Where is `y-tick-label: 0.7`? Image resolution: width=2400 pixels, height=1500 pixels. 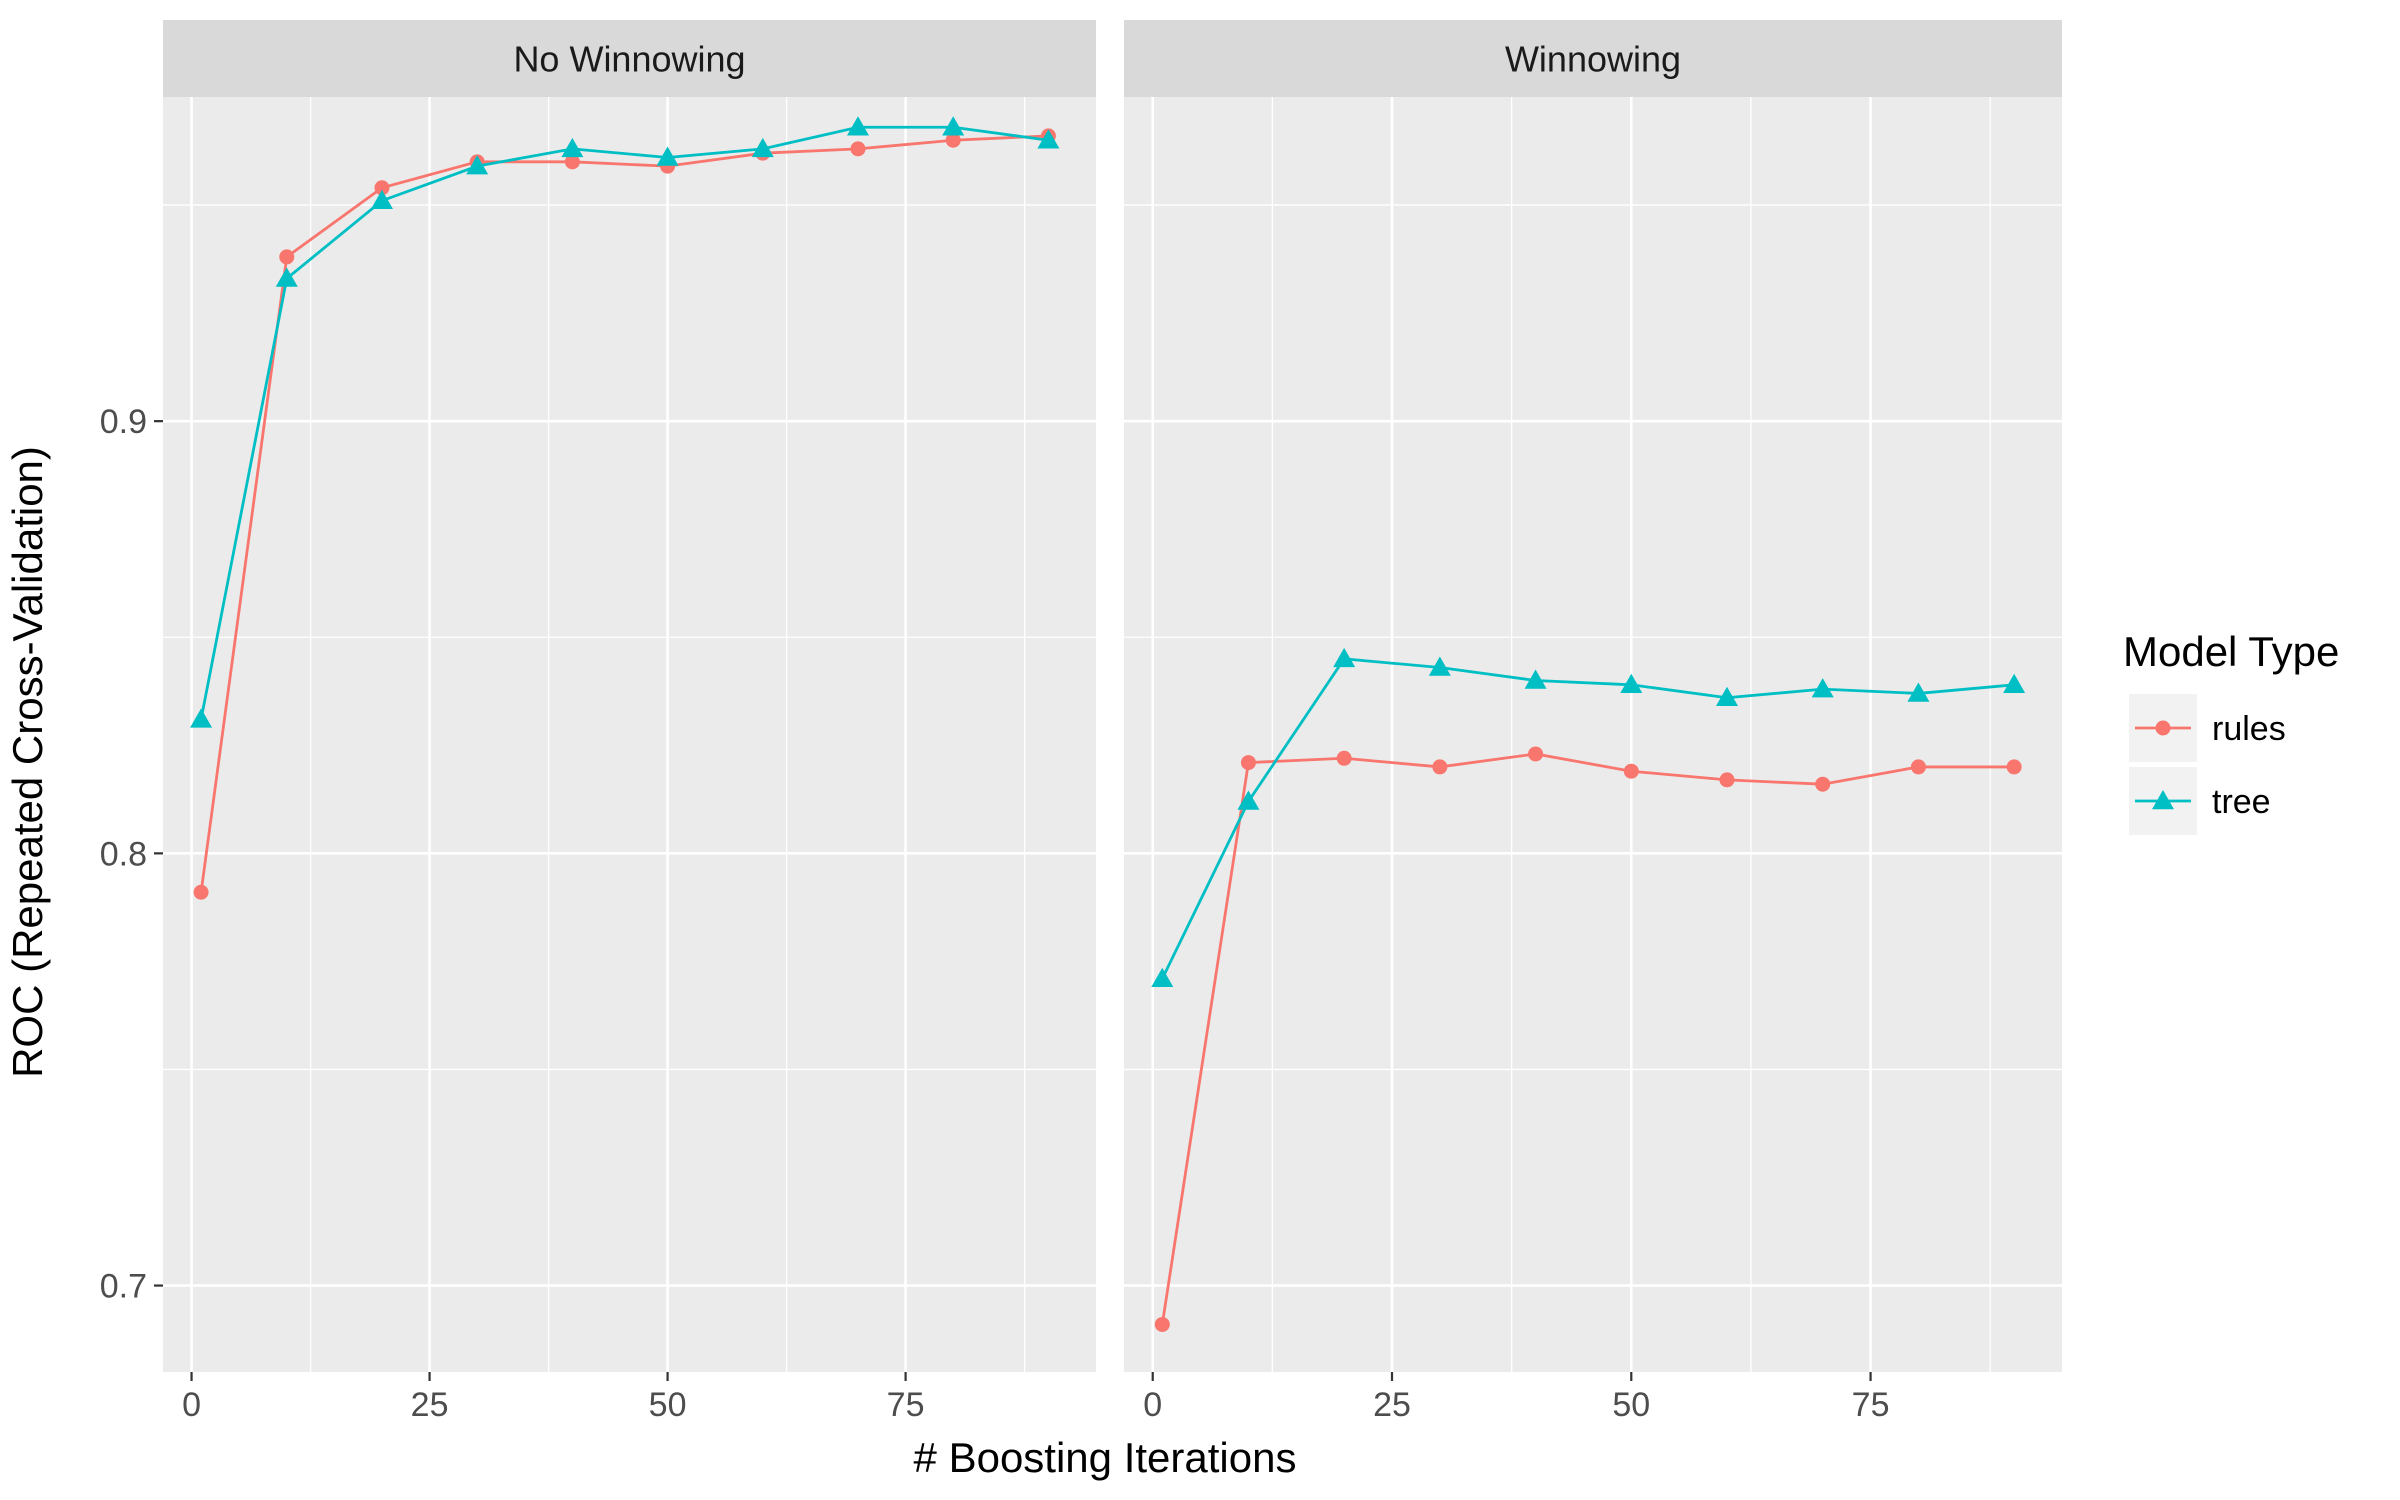
y-tick-label: 0.7 is located at coordinates (123, 1287).